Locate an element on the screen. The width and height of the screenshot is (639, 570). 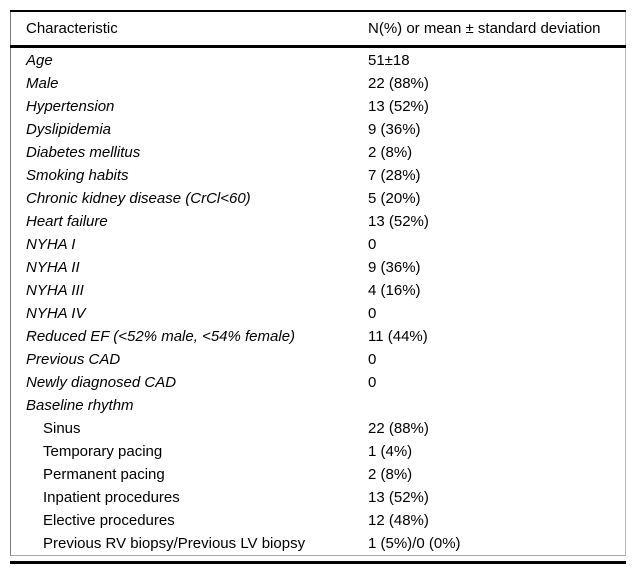
row-label: Hypertension is located at coordinates (70, 106).